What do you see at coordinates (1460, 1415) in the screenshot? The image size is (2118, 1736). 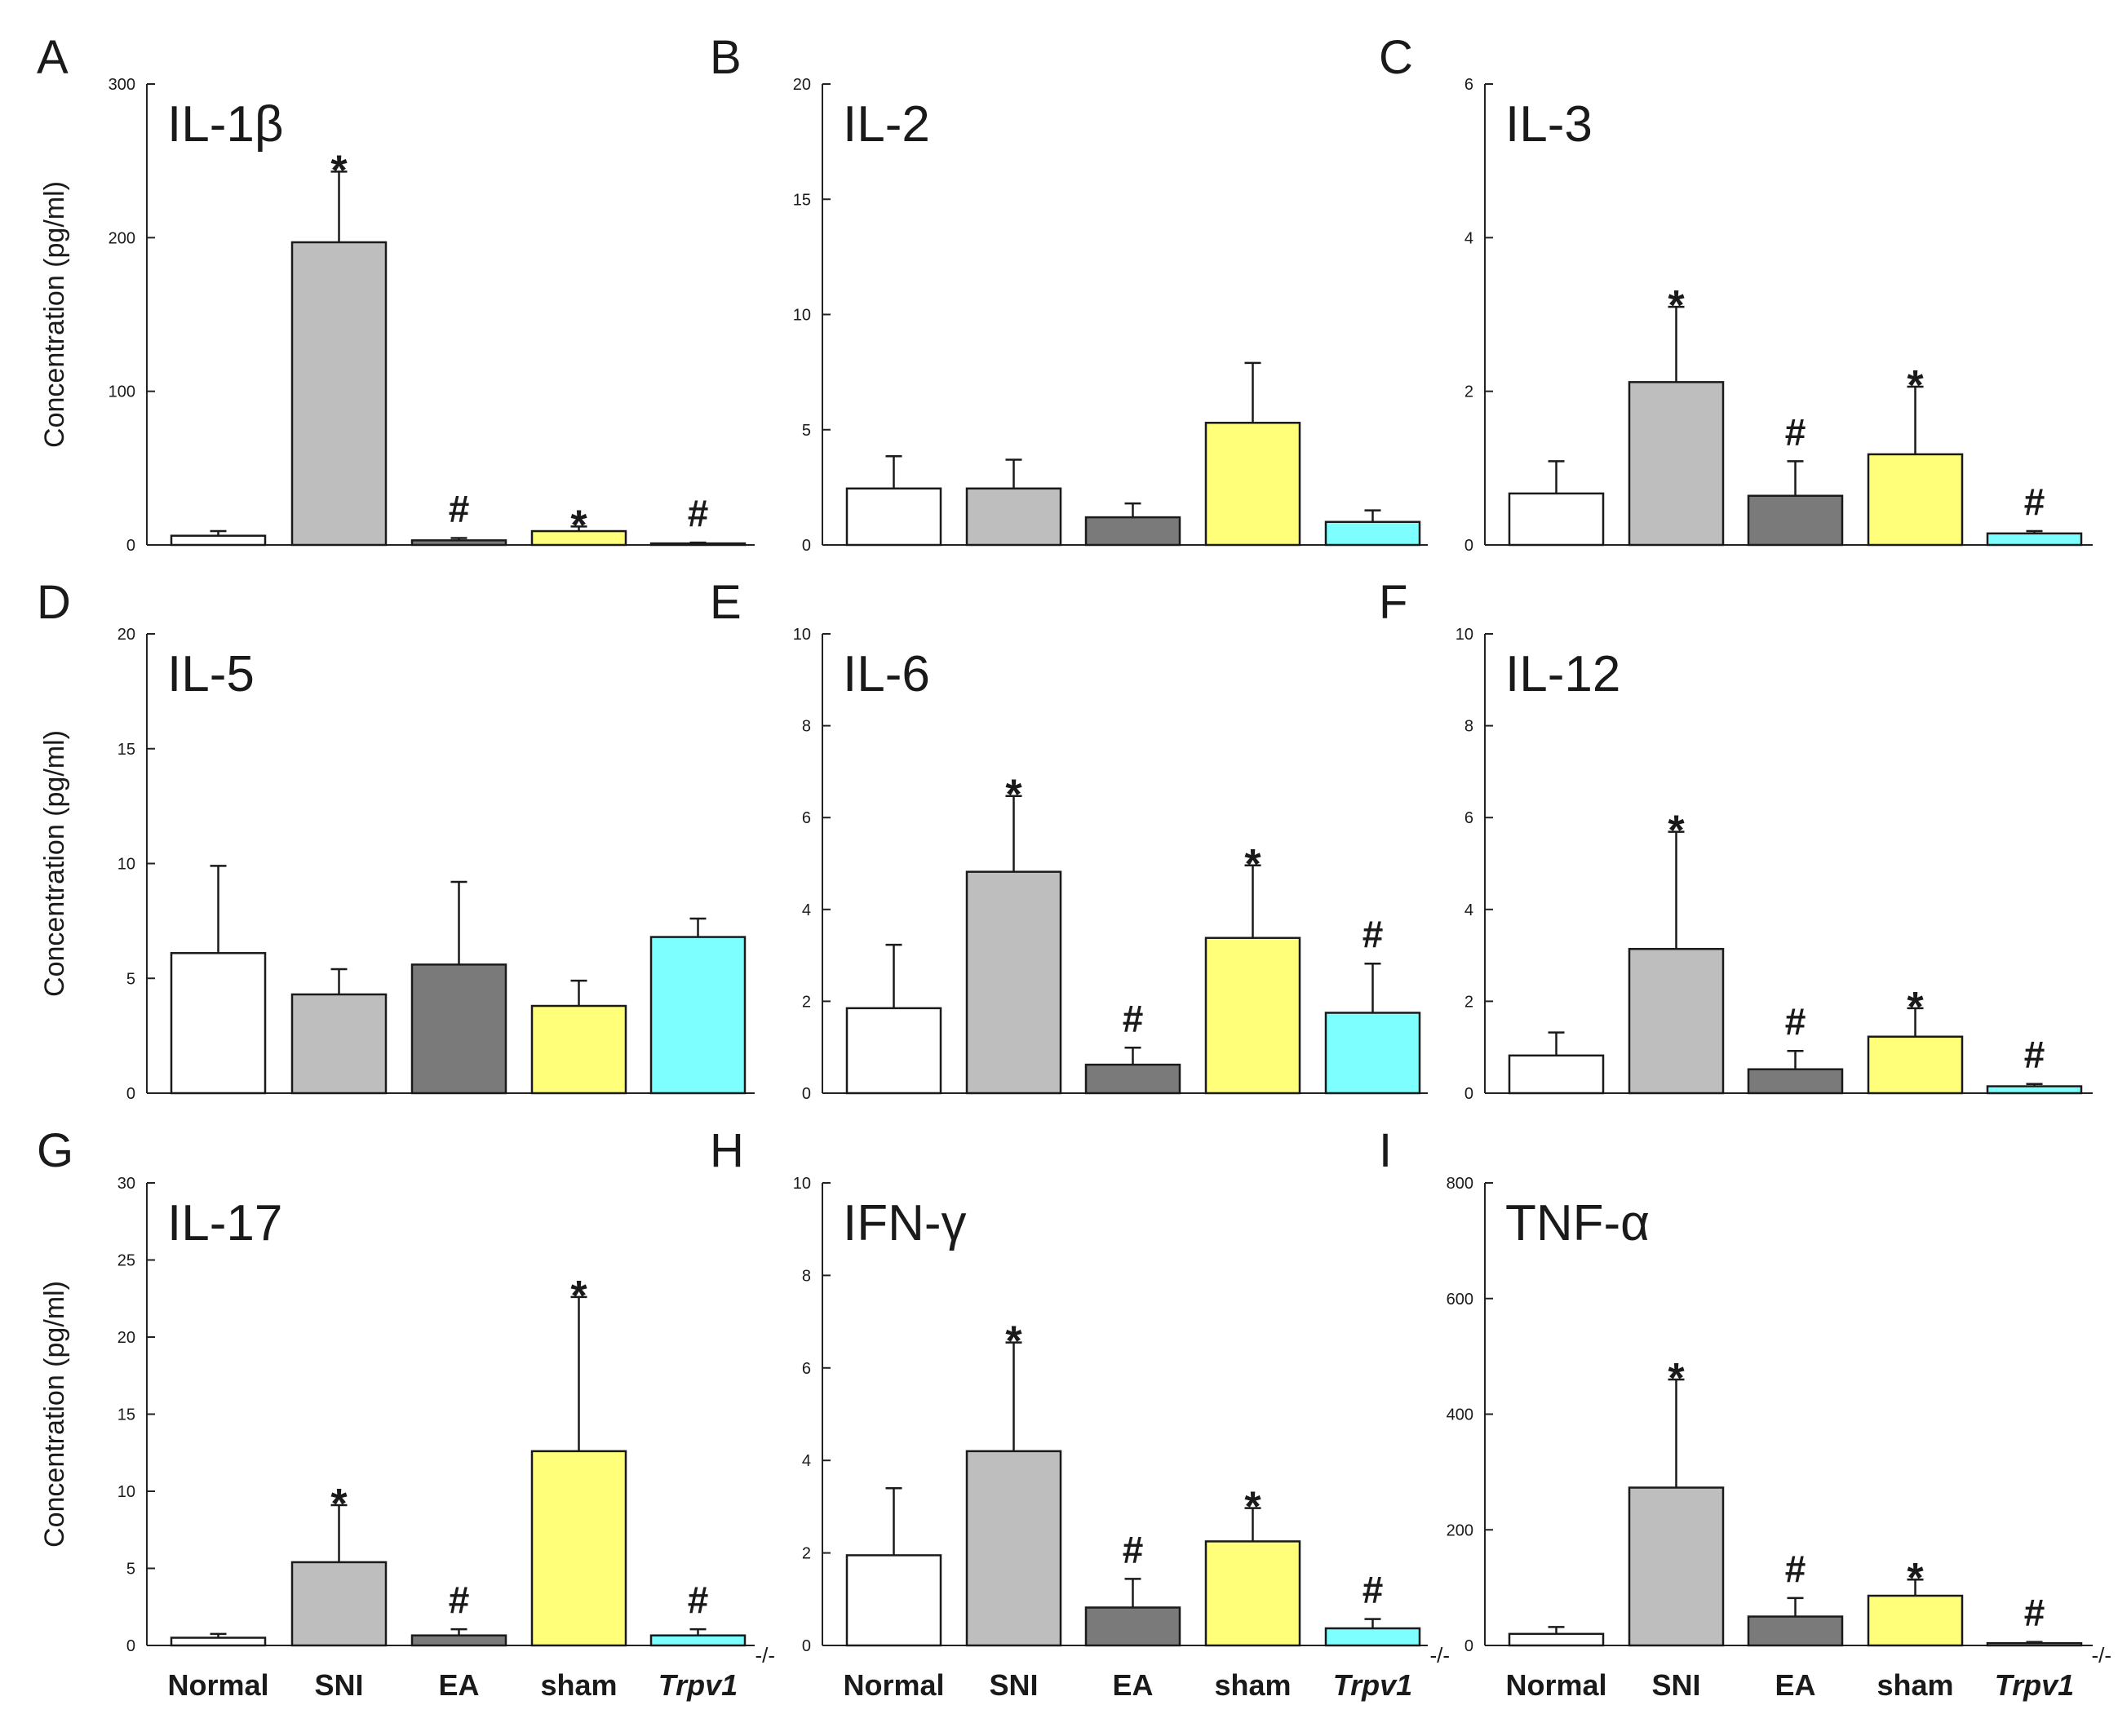 I see `y-tick-label: 400` at bounding box center [1460, 1415].